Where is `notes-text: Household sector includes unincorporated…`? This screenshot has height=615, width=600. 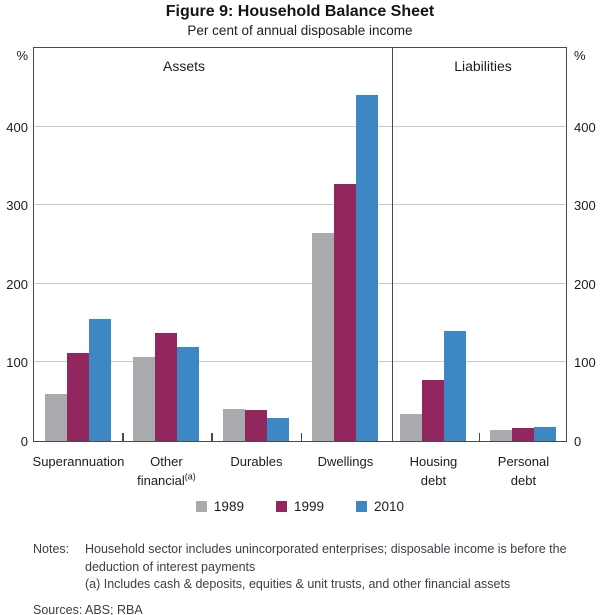
notes-text: Household sector includes unincorporated… is located at coordinates (326, 567).